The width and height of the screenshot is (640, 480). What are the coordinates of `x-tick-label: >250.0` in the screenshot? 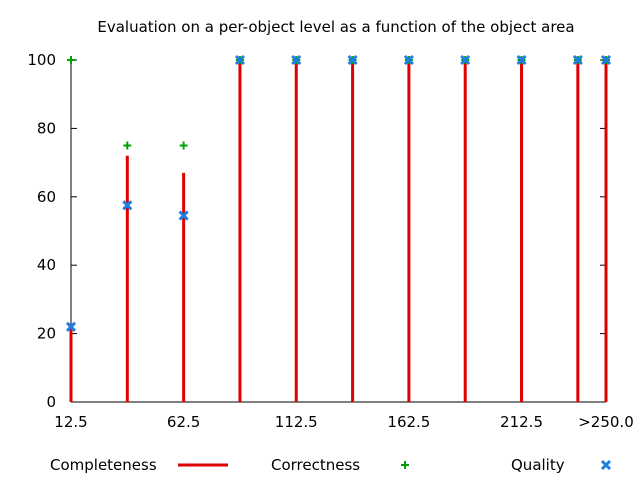 It's located at (606, 422).